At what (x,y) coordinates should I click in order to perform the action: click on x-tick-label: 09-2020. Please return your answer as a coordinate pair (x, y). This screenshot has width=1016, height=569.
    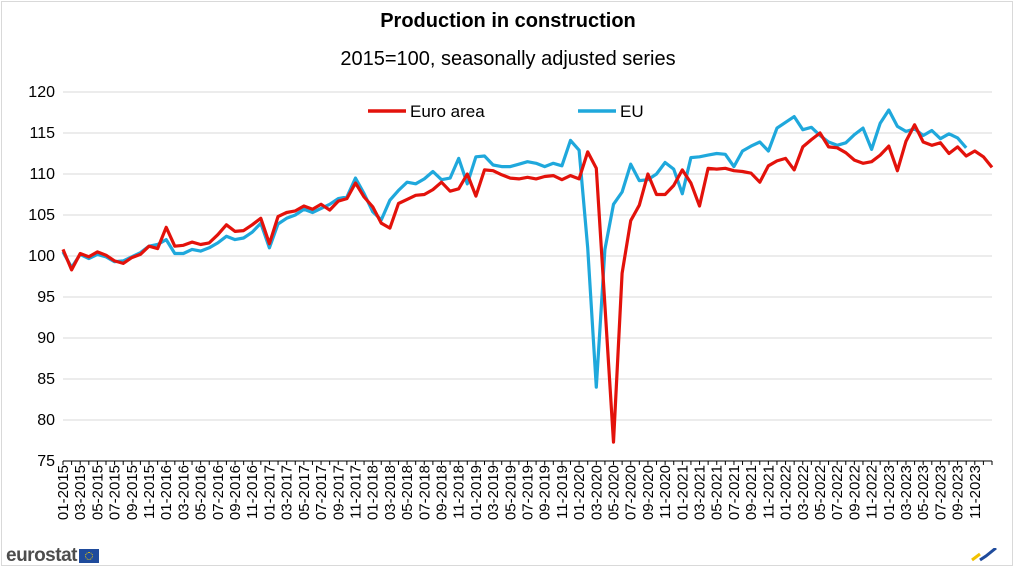
    Looking at the image, I should click on (648, 492).